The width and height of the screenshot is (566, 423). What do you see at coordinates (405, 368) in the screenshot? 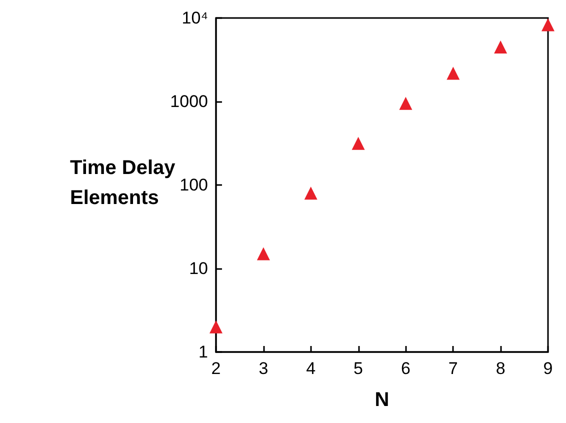
I see `x-tick-label: 6` at bounding box center [405, 368].